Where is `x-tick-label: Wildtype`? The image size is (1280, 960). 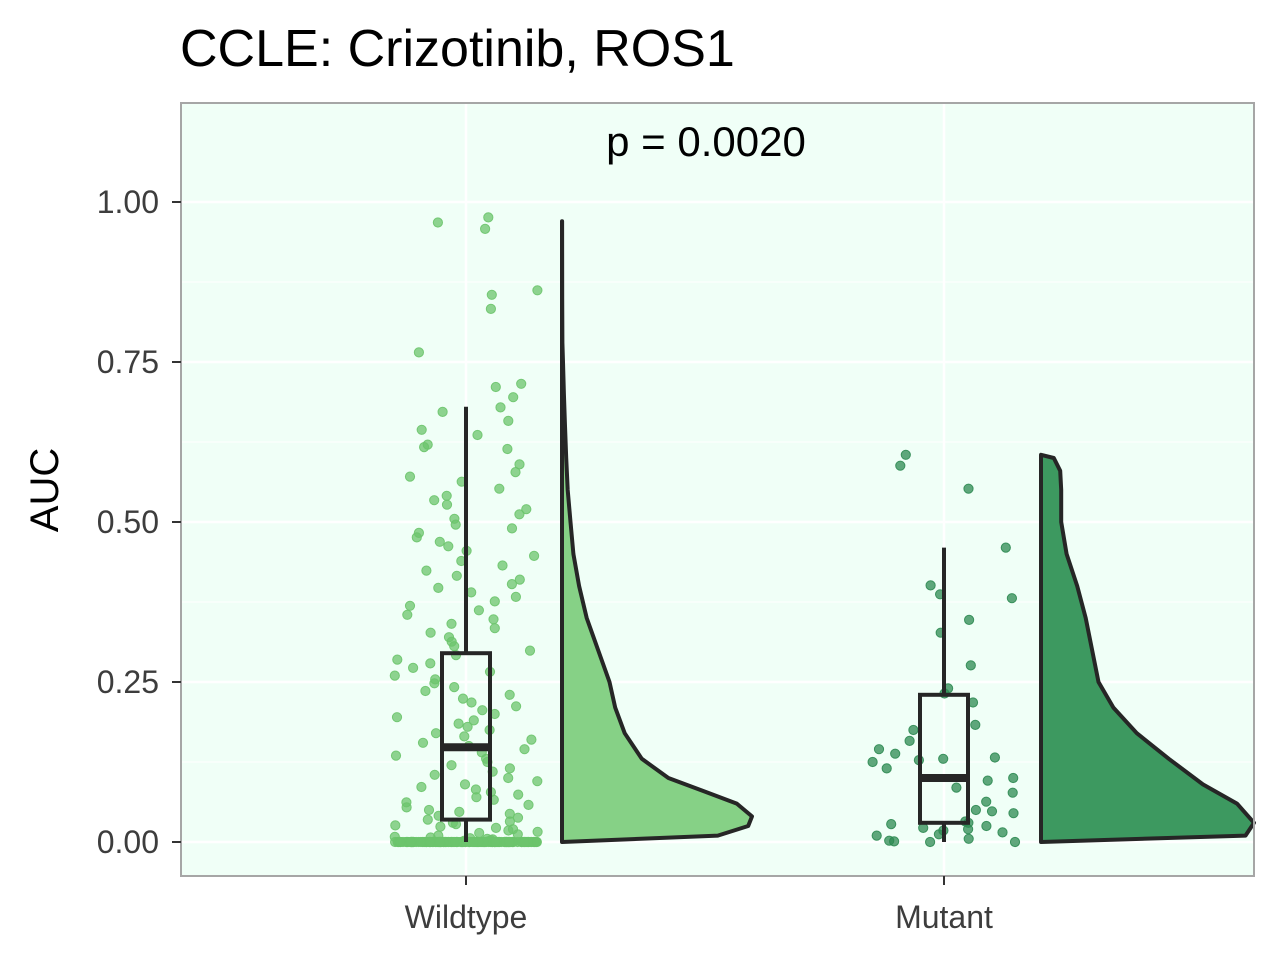
x-tick-label: Wildtype is located at coordinates (466, 917).